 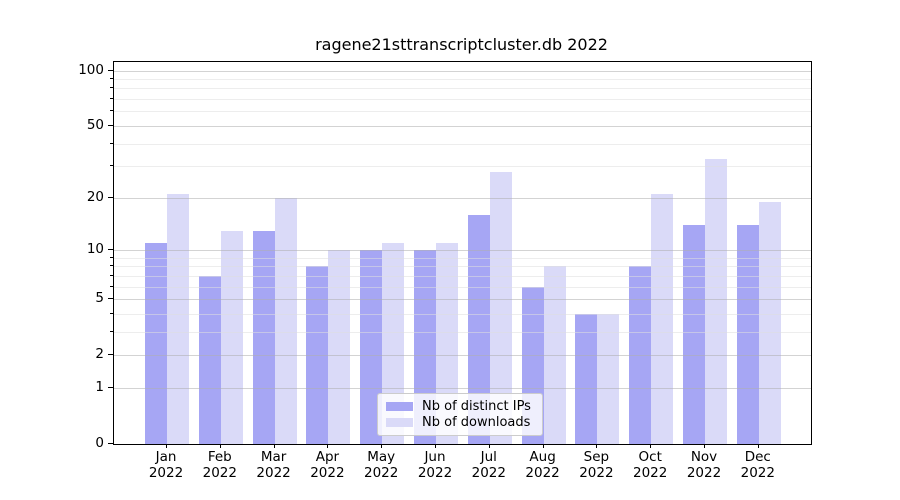 I want to click on x-tick-label: Jun 2022, so click(x=435, y=465).